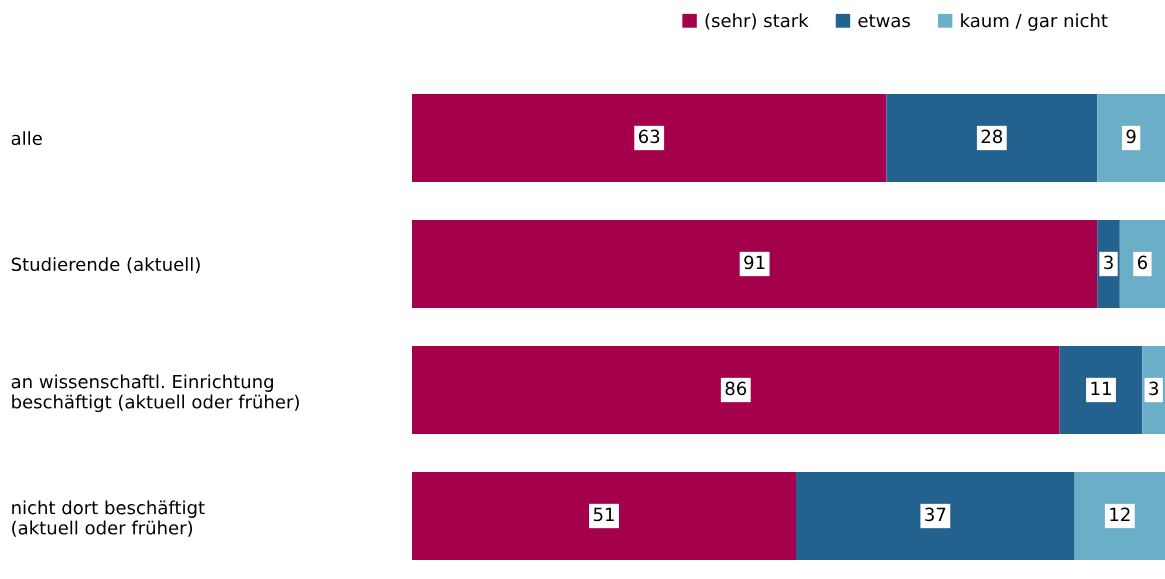  I want to click on y-tick-label: Studierende (aktuell), so click(105, 265).